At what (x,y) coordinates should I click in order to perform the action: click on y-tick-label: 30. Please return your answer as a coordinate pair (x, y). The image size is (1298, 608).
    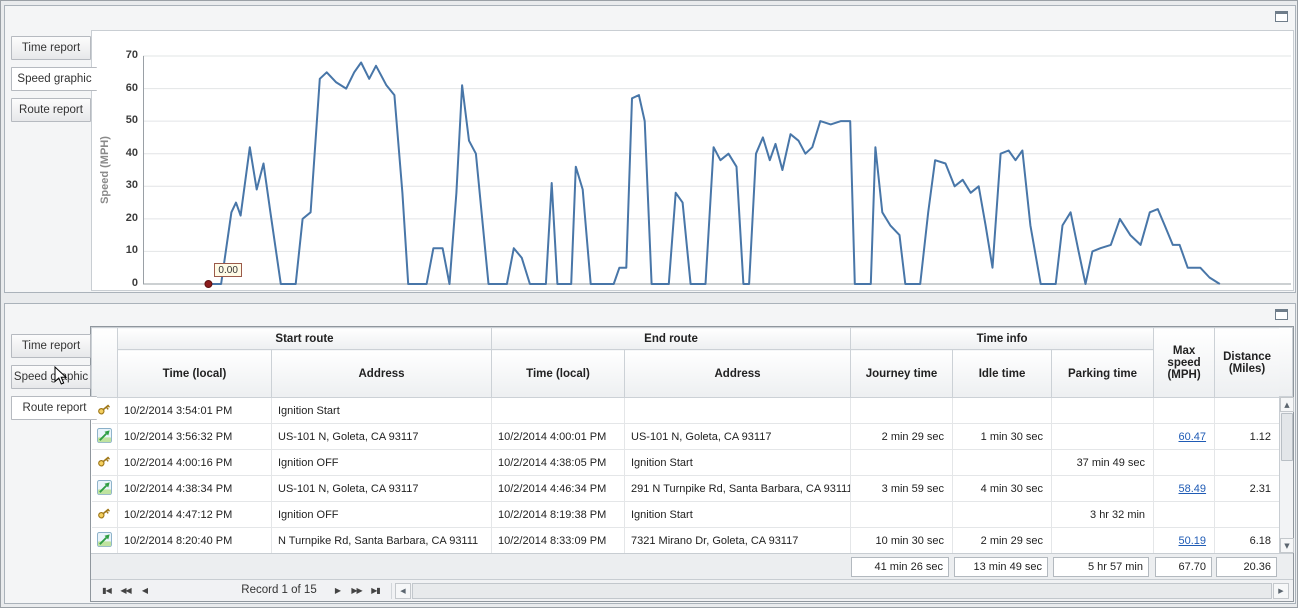
    Looking at the image, I should click on (131, 185).